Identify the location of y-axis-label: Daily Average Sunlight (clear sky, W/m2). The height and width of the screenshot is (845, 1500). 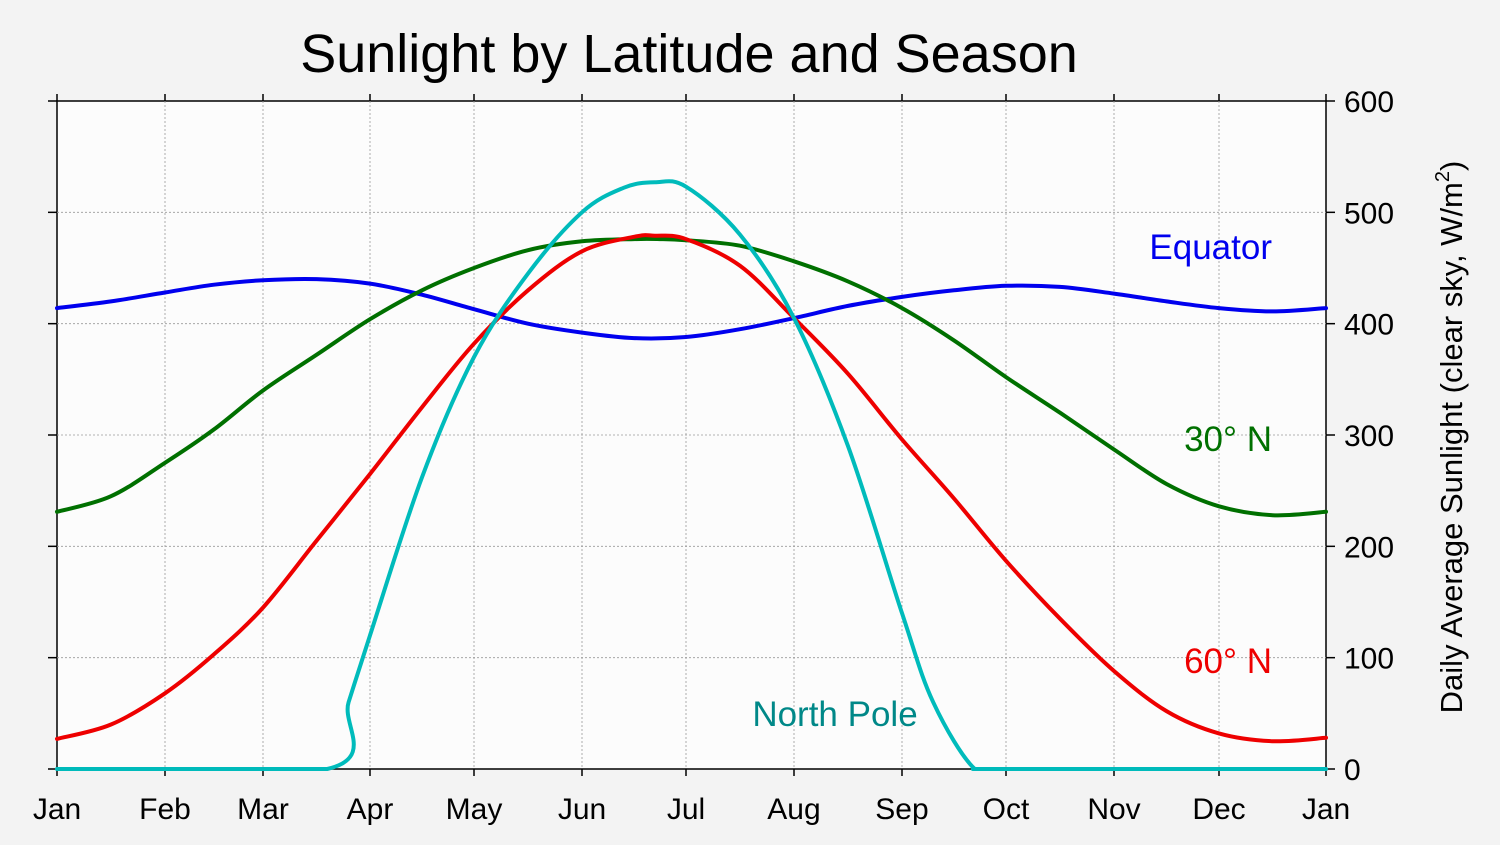
(1450, 437).